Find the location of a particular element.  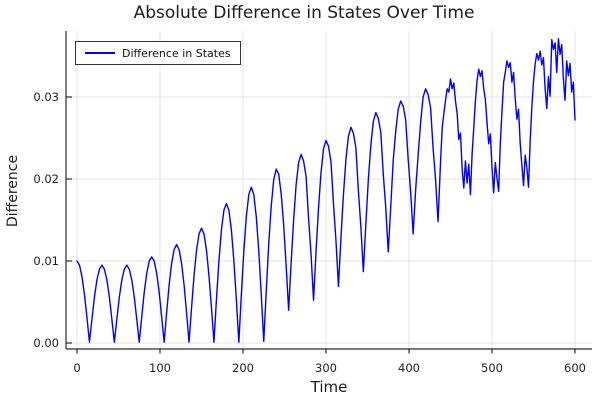

svg-text: 200 is located at coordinates (243, 368).